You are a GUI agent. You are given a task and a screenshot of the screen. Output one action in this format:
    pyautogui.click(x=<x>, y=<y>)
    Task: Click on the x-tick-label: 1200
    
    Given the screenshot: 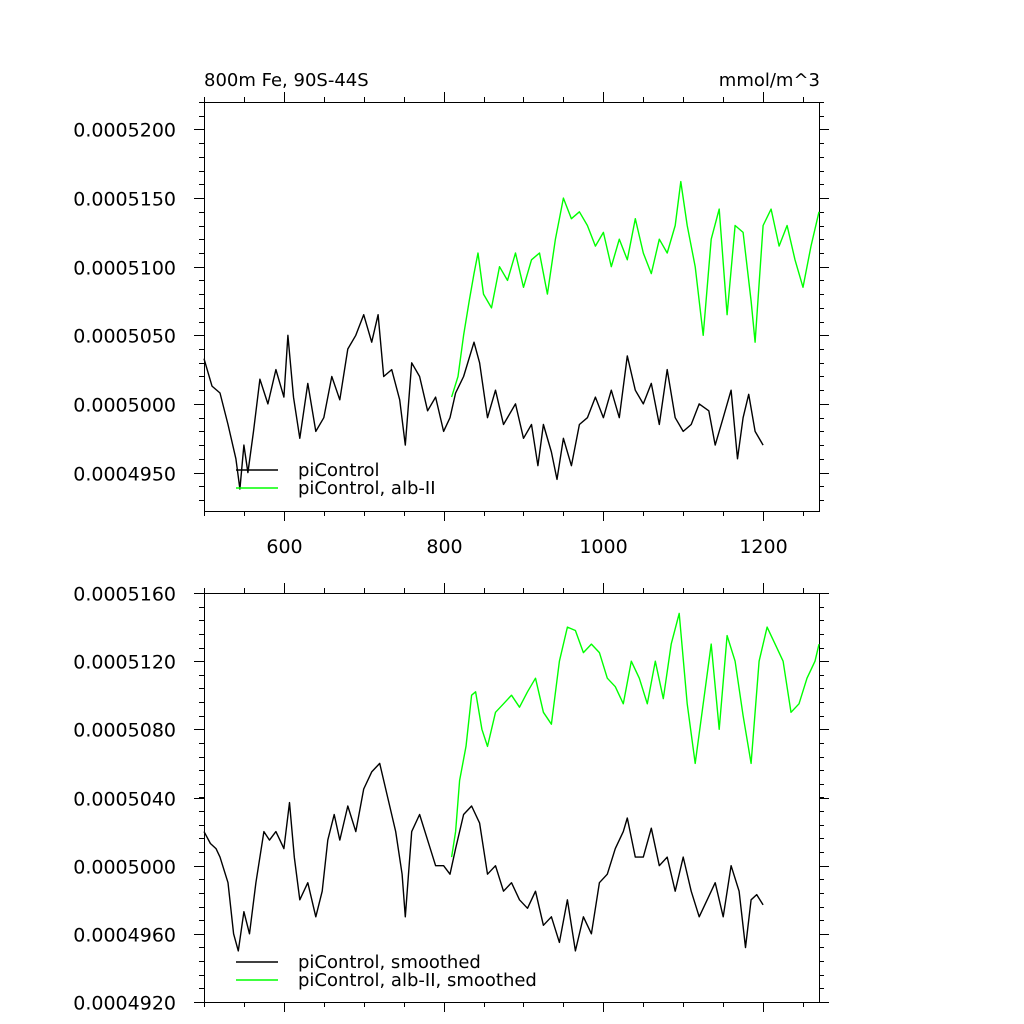 What is the action you would take?
    pyautogui.click(x=763, y=547)
    